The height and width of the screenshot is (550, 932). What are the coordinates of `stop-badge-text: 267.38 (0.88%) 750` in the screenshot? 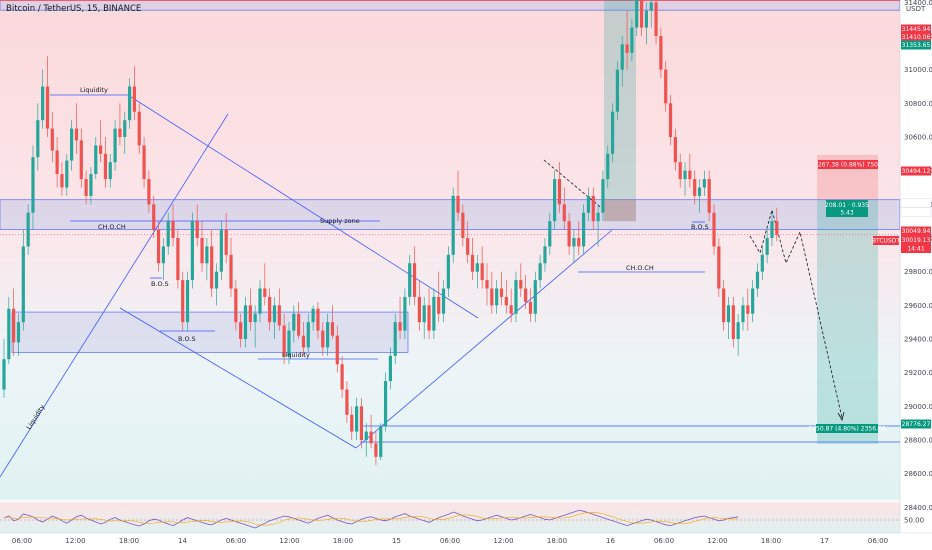 It's located at (848, 165).